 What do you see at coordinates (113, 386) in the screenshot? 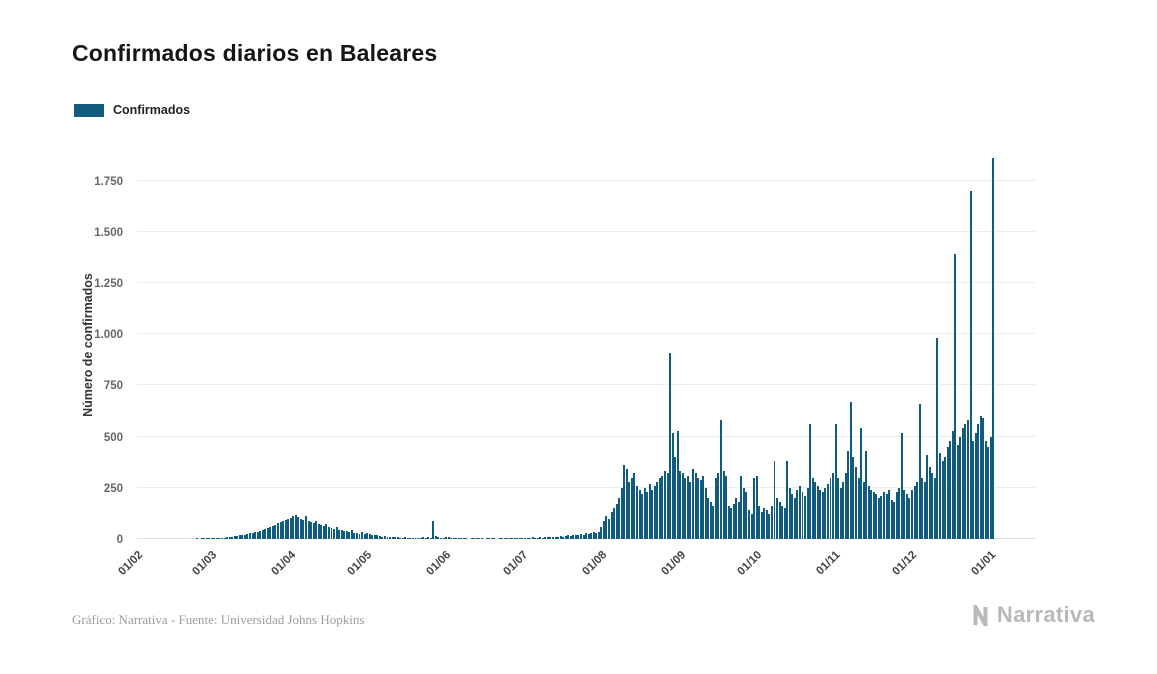
I see `y-axis-tick-label: 750` at bounding box center [113, 386].